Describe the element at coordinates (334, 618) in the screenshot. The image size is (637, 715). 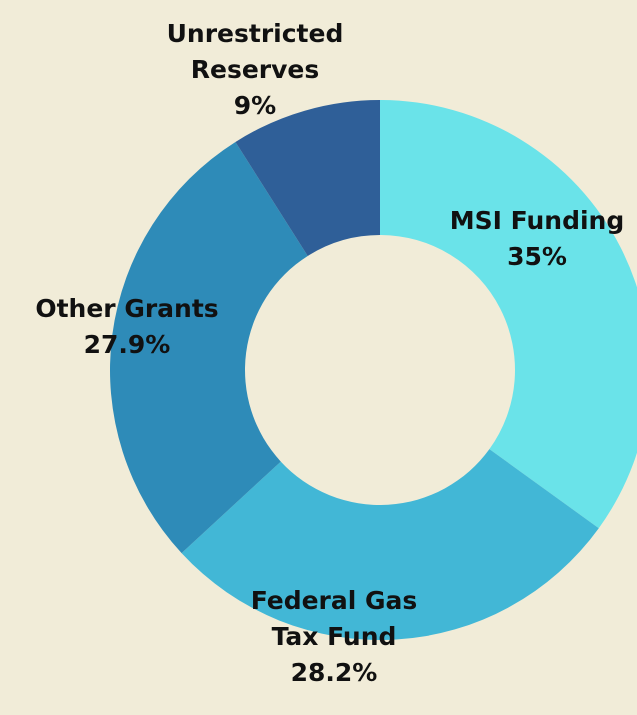
I see `label-name: Federal Gas Tax Fund` at that location.